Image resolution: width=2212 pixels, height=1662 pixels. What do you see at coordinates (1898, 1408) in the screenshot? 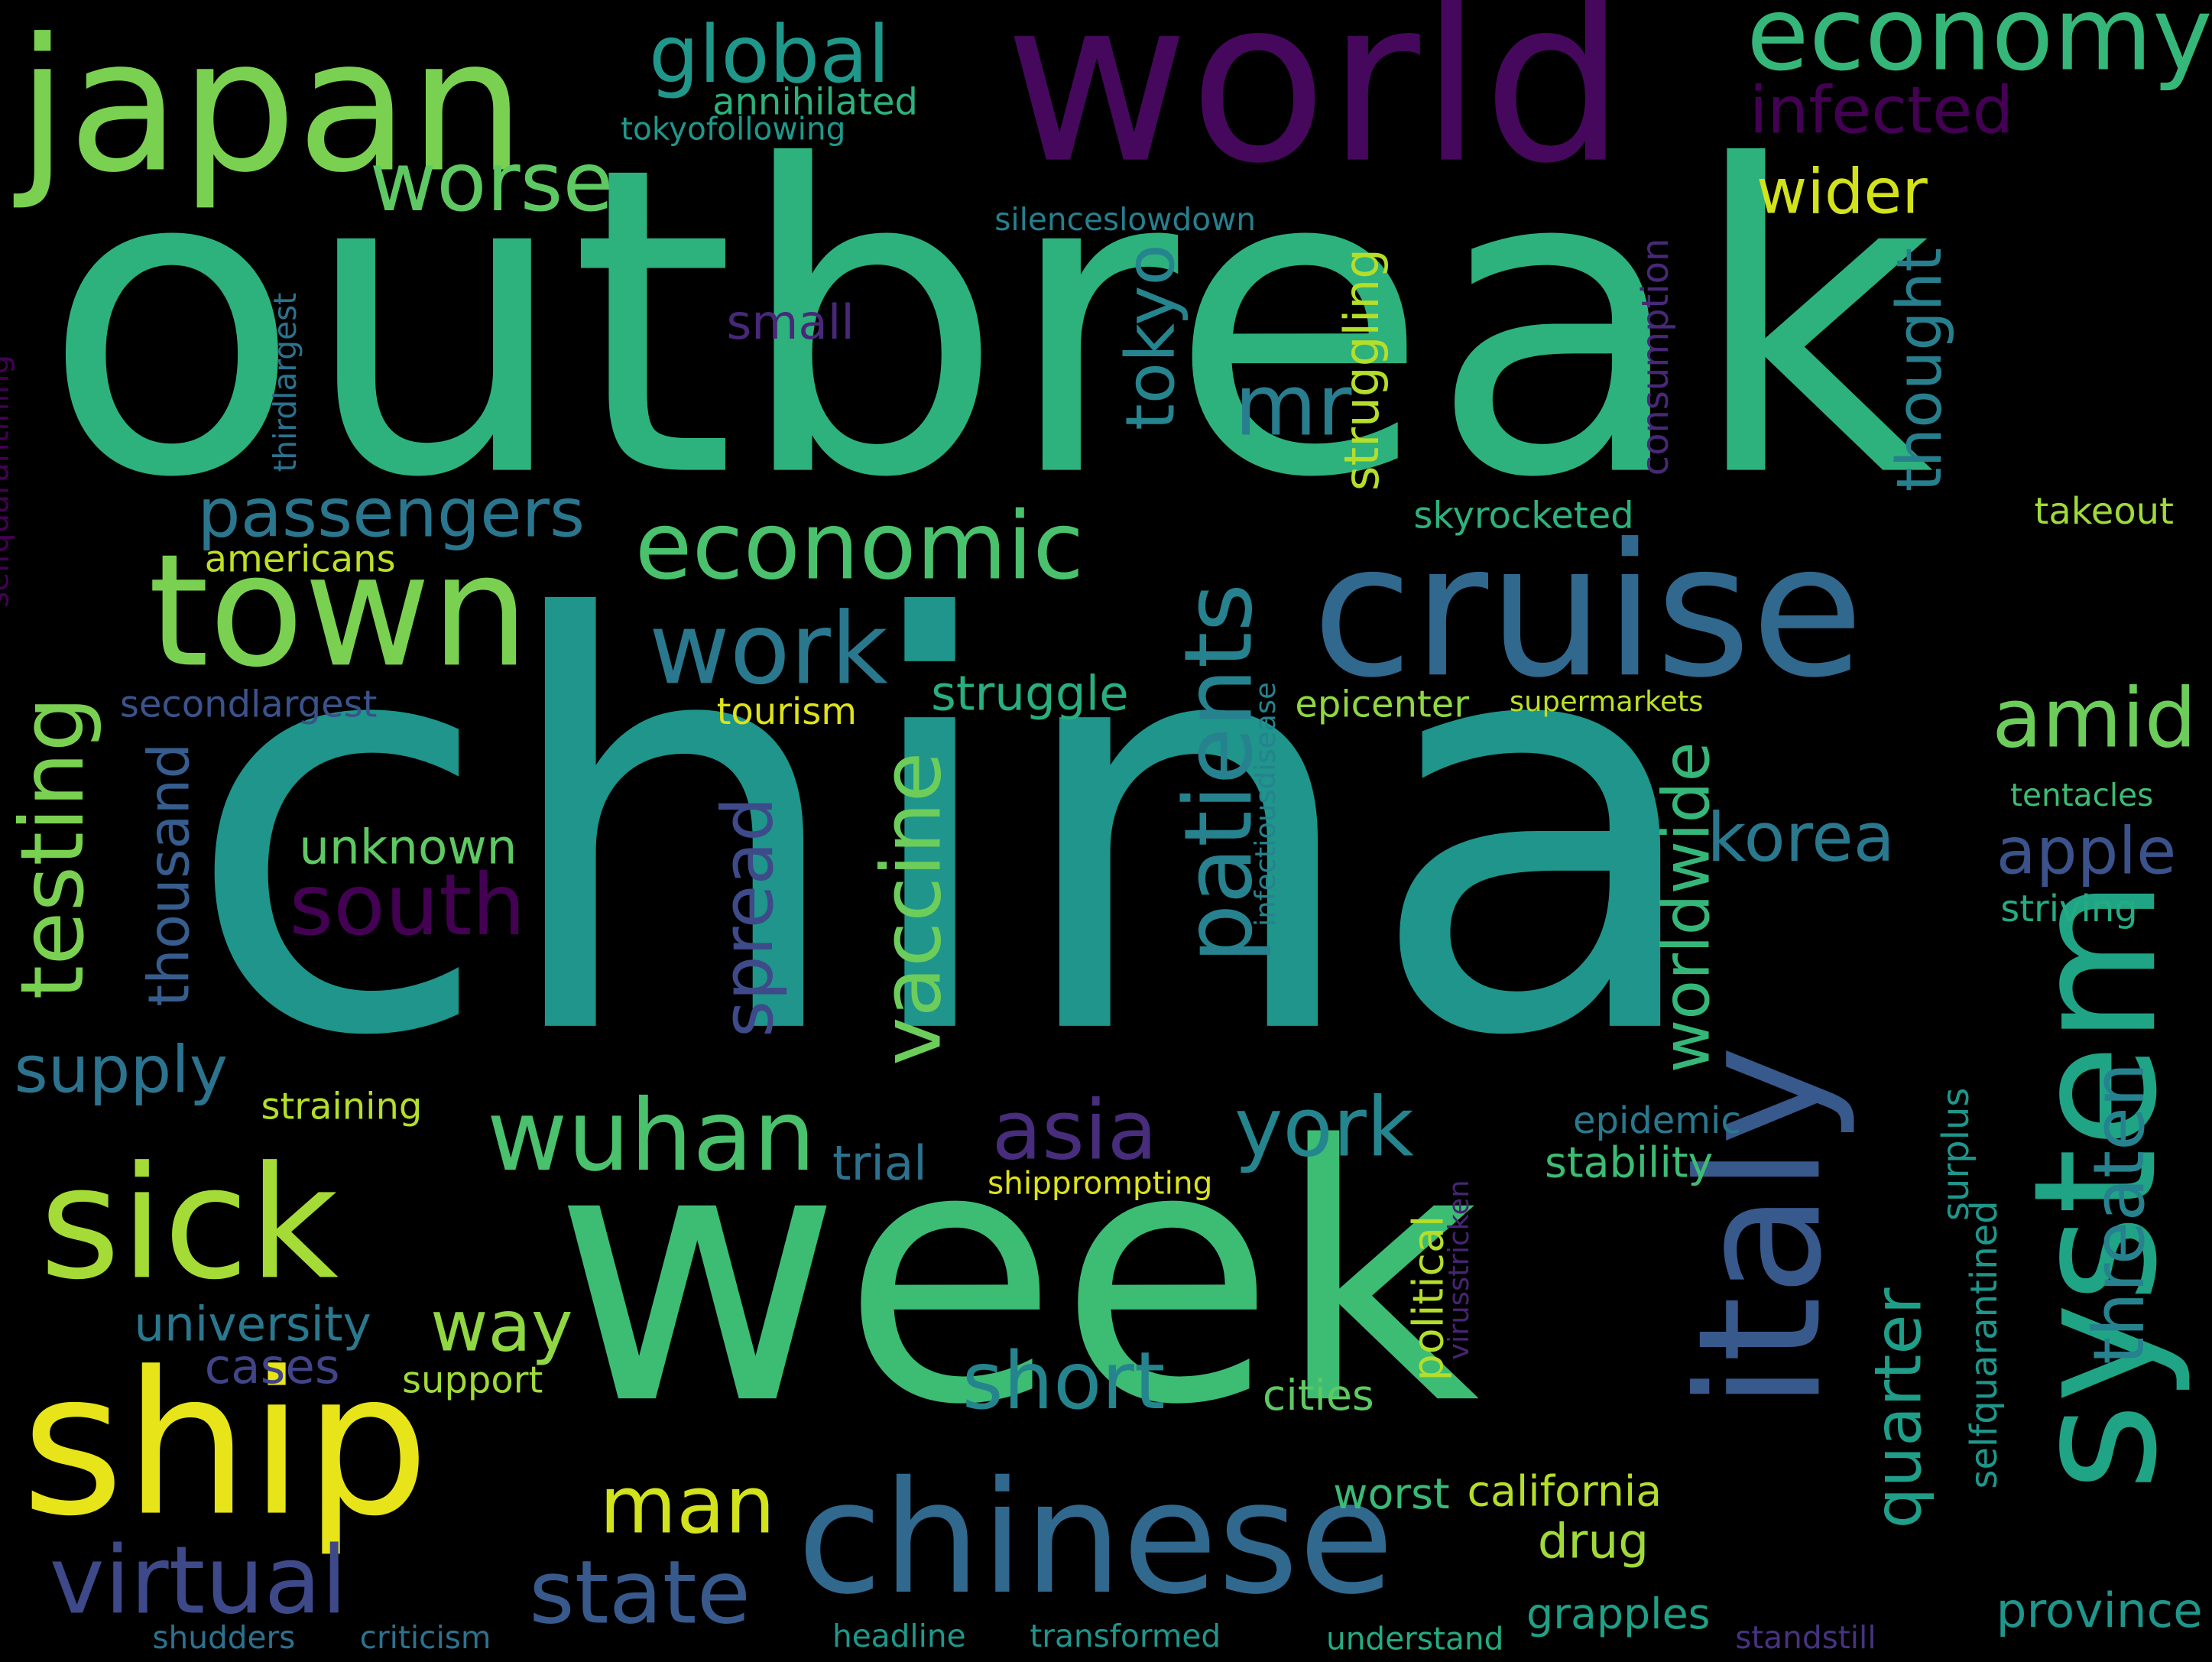
I see `word: quarter` at bounding box center [1898, 1408].